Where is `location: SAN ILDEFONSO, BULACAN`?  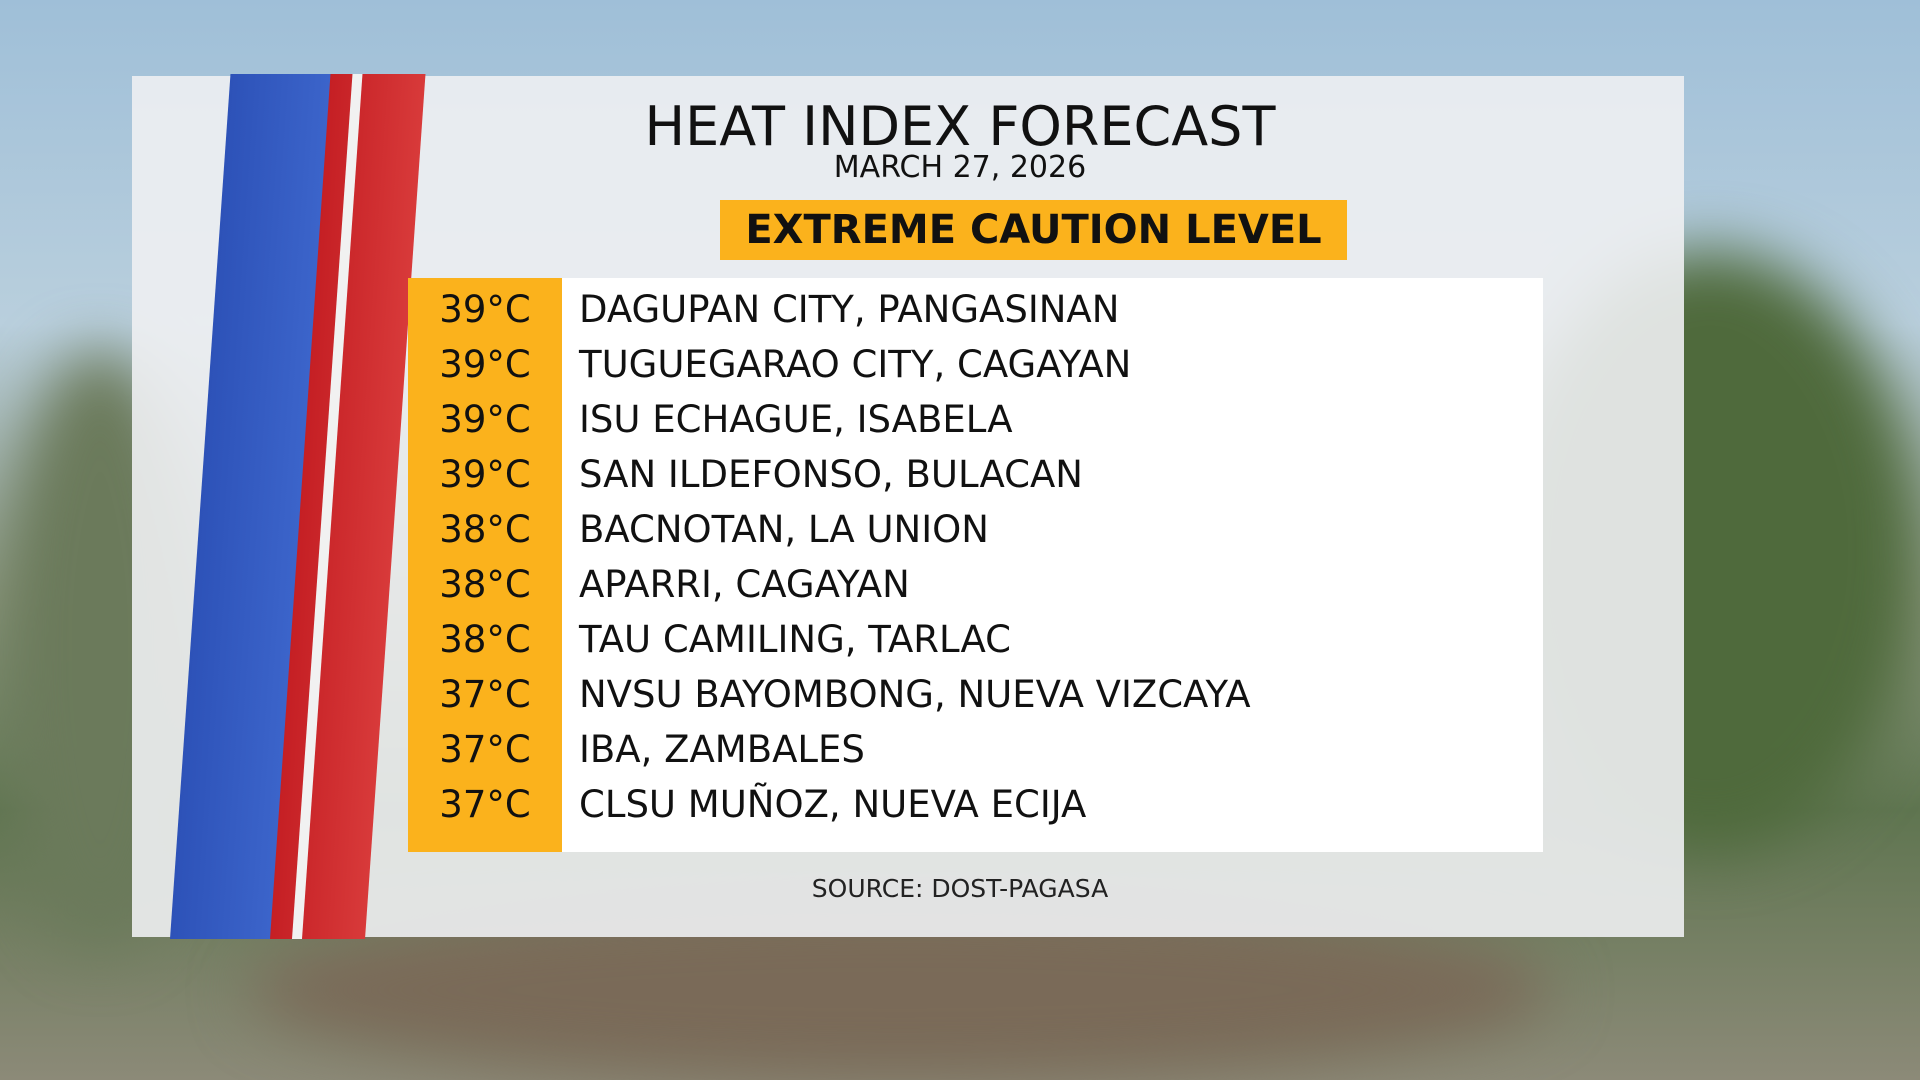
location: SAN ILDEFONSO, BULACAN is located at coordinates (831, 474).